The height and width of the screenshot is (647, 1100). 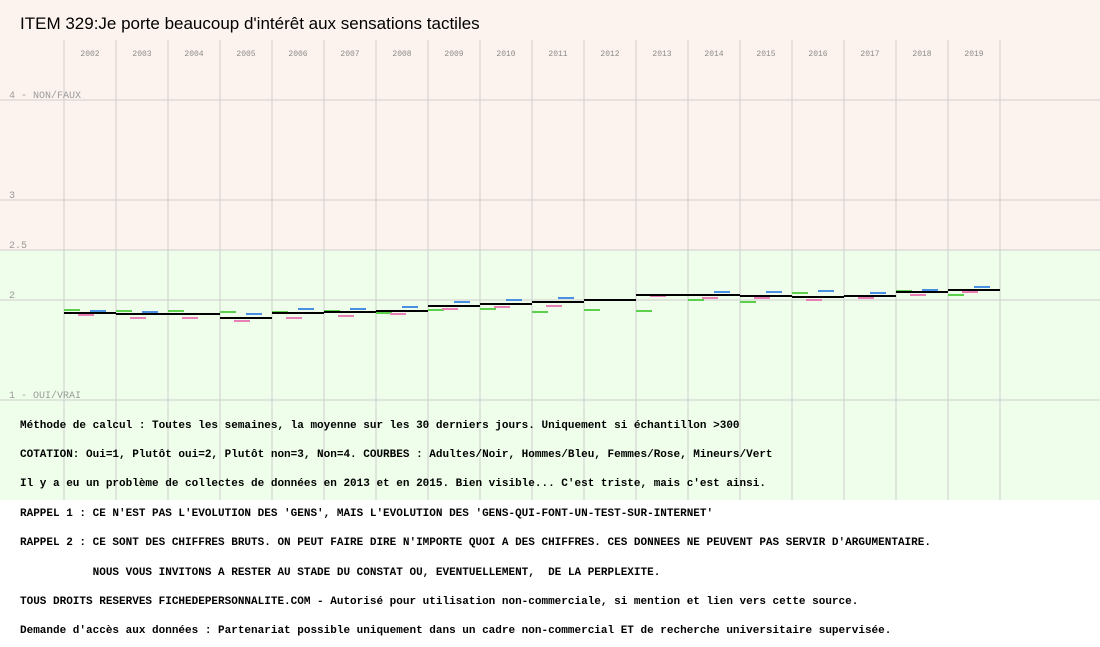 What do you see at coordinates (817, 54) in the screenshot?
I see `year-label: 2016` at bounding box center [817, 54].